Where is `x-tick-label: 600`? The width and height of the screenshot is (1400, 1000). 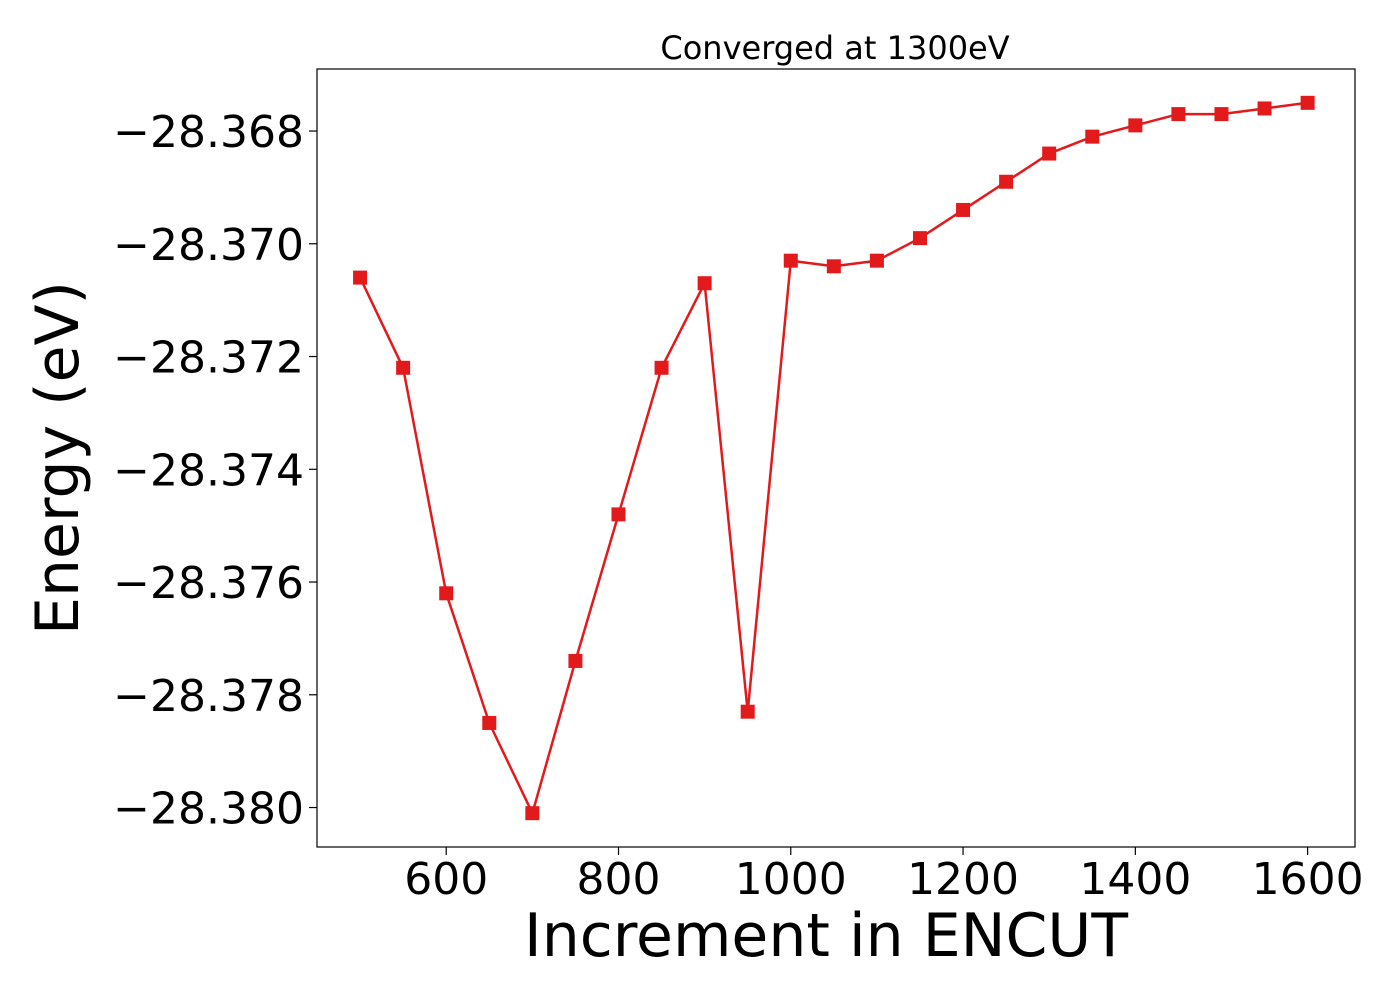 x-tick-label: 600 is located at coordinates (446, 879).